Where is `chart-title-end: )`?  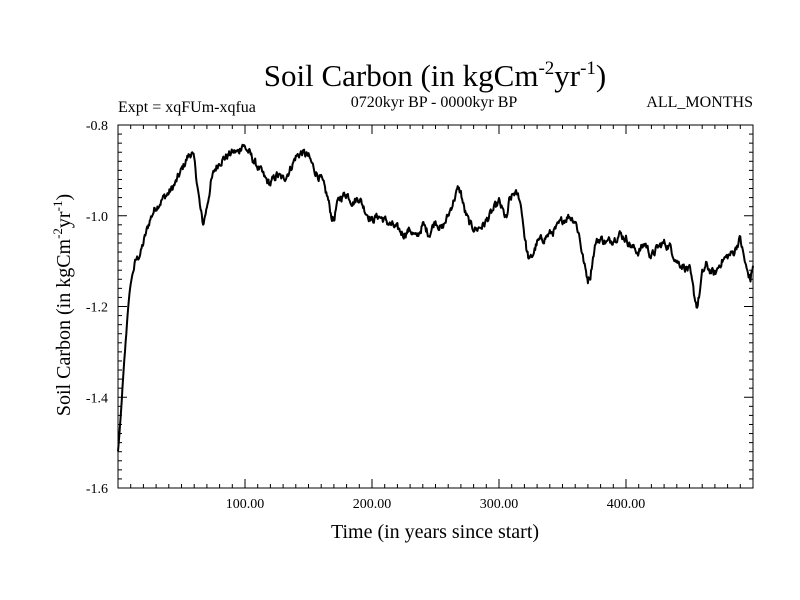 chart-title-end: ) is located at coordinates (601, 75).